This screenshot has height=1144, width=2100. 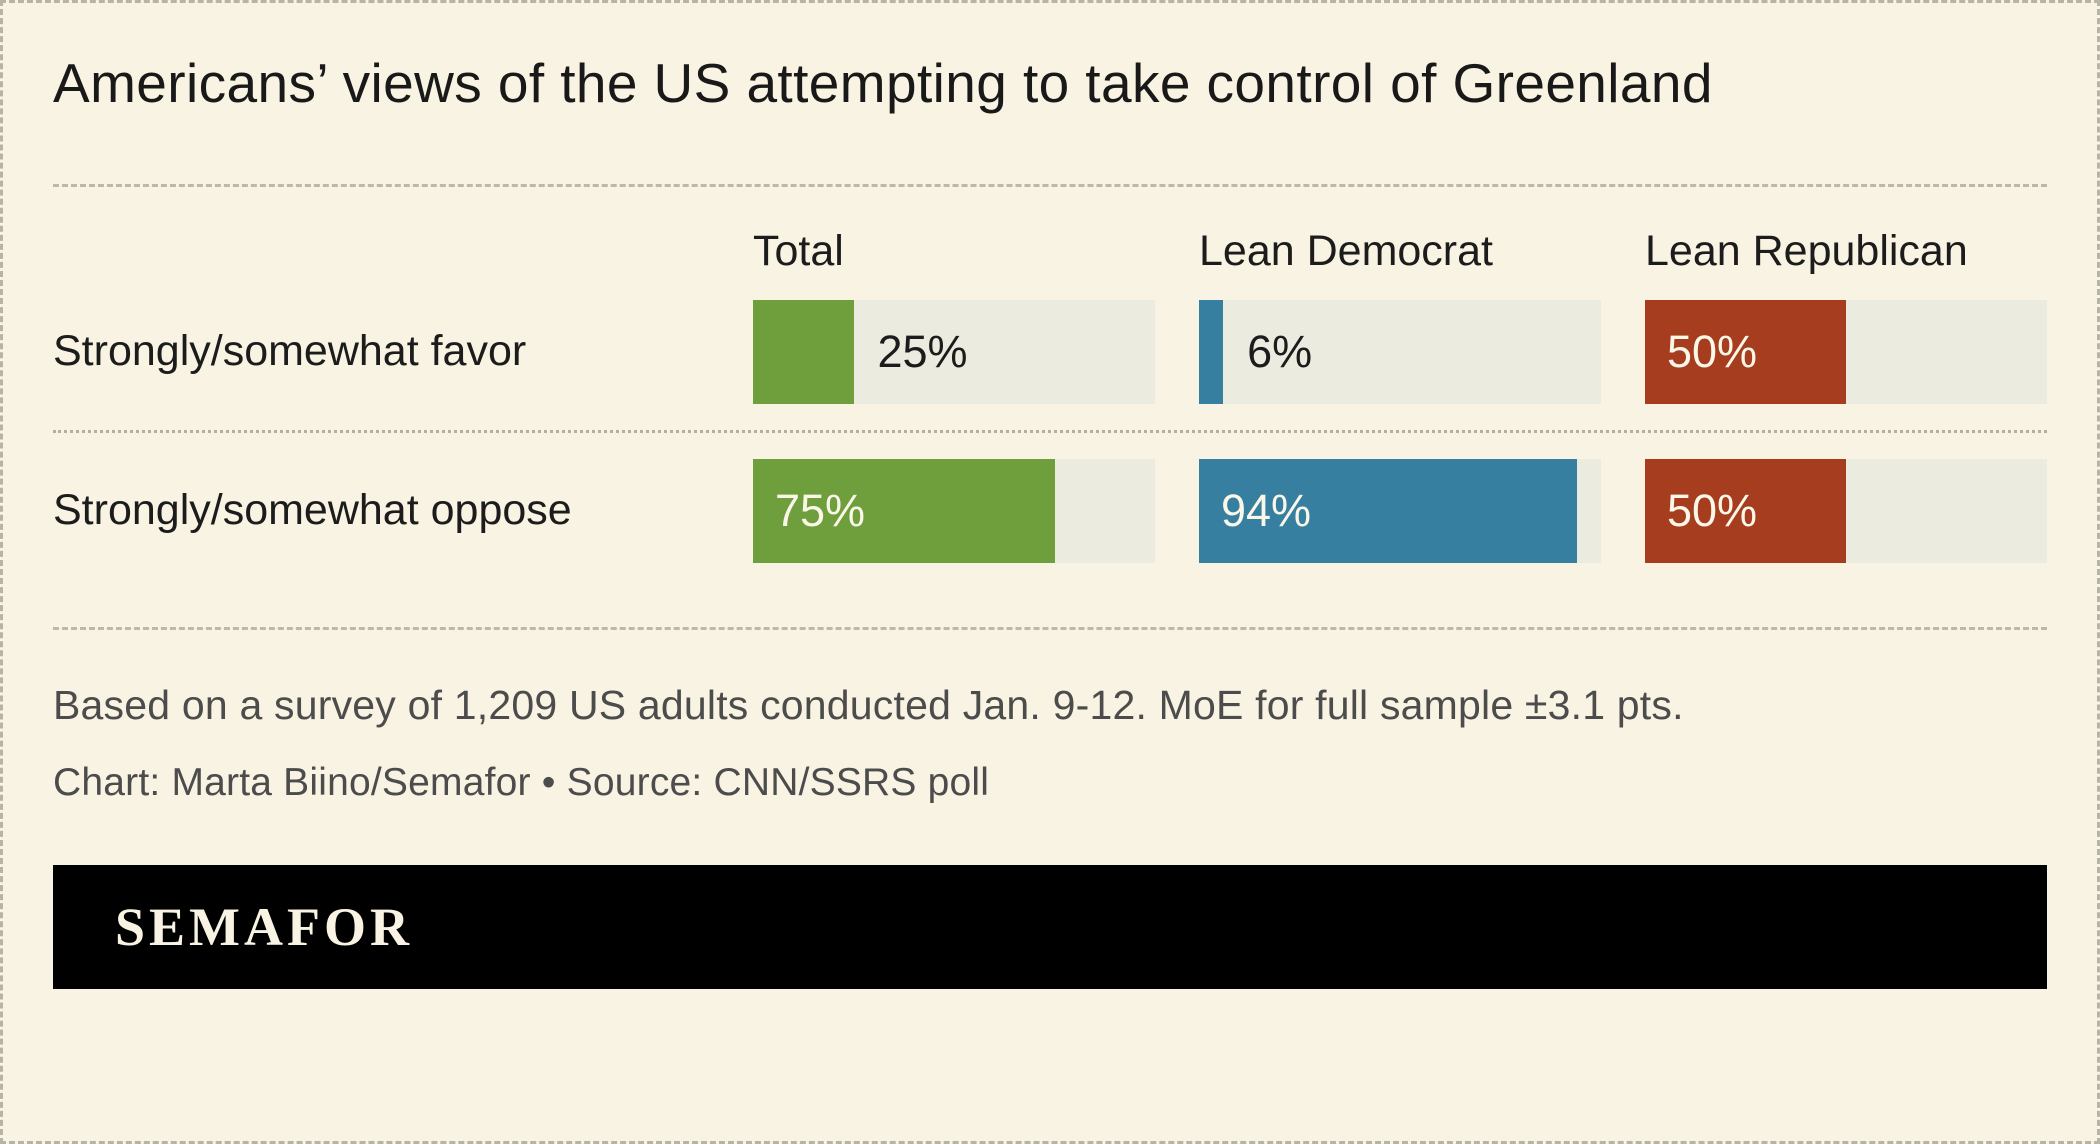 I want to click on category-label-favor: Strongly/somewhat favor, so click(x=290, y=351).